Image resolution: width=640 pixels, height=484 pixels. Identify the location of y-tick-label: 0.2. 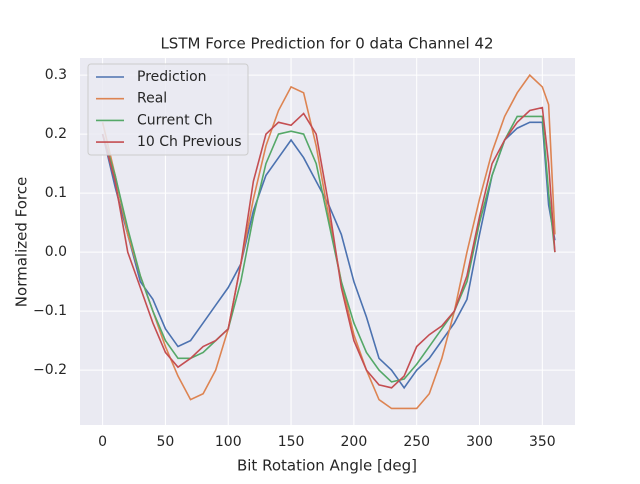
(56, 134).